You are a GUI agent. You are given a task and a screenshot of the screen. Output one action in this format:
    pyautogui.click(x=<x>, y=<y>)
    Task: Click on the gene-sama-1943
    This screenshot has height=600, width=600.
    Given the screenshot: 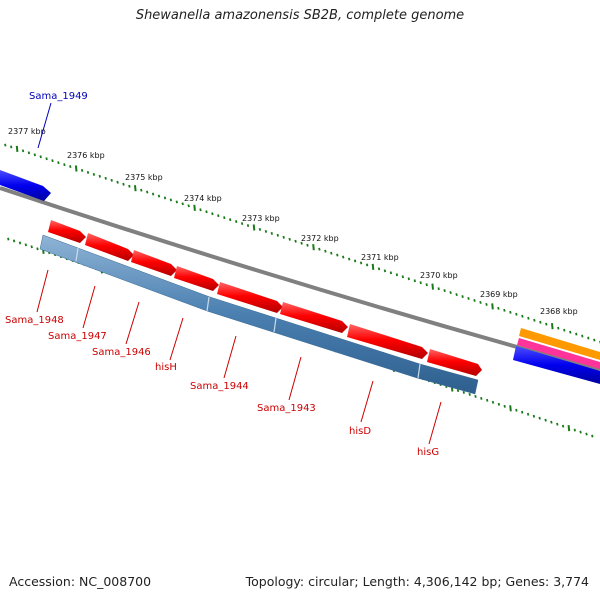 What is the action you would take?
    pyautogui.click(x=314, y=317)
    